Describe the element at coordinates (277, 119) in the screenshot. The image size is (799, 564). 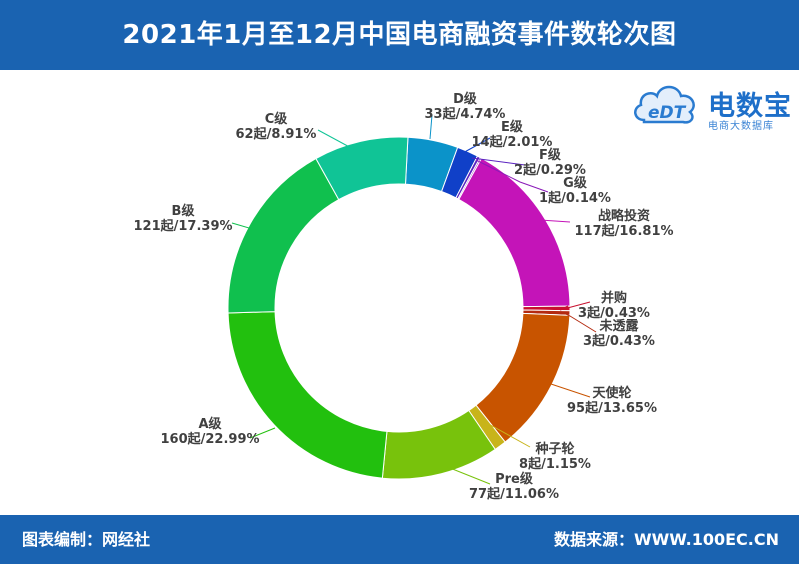
I see `slice-label-name-12: C级` at that location.